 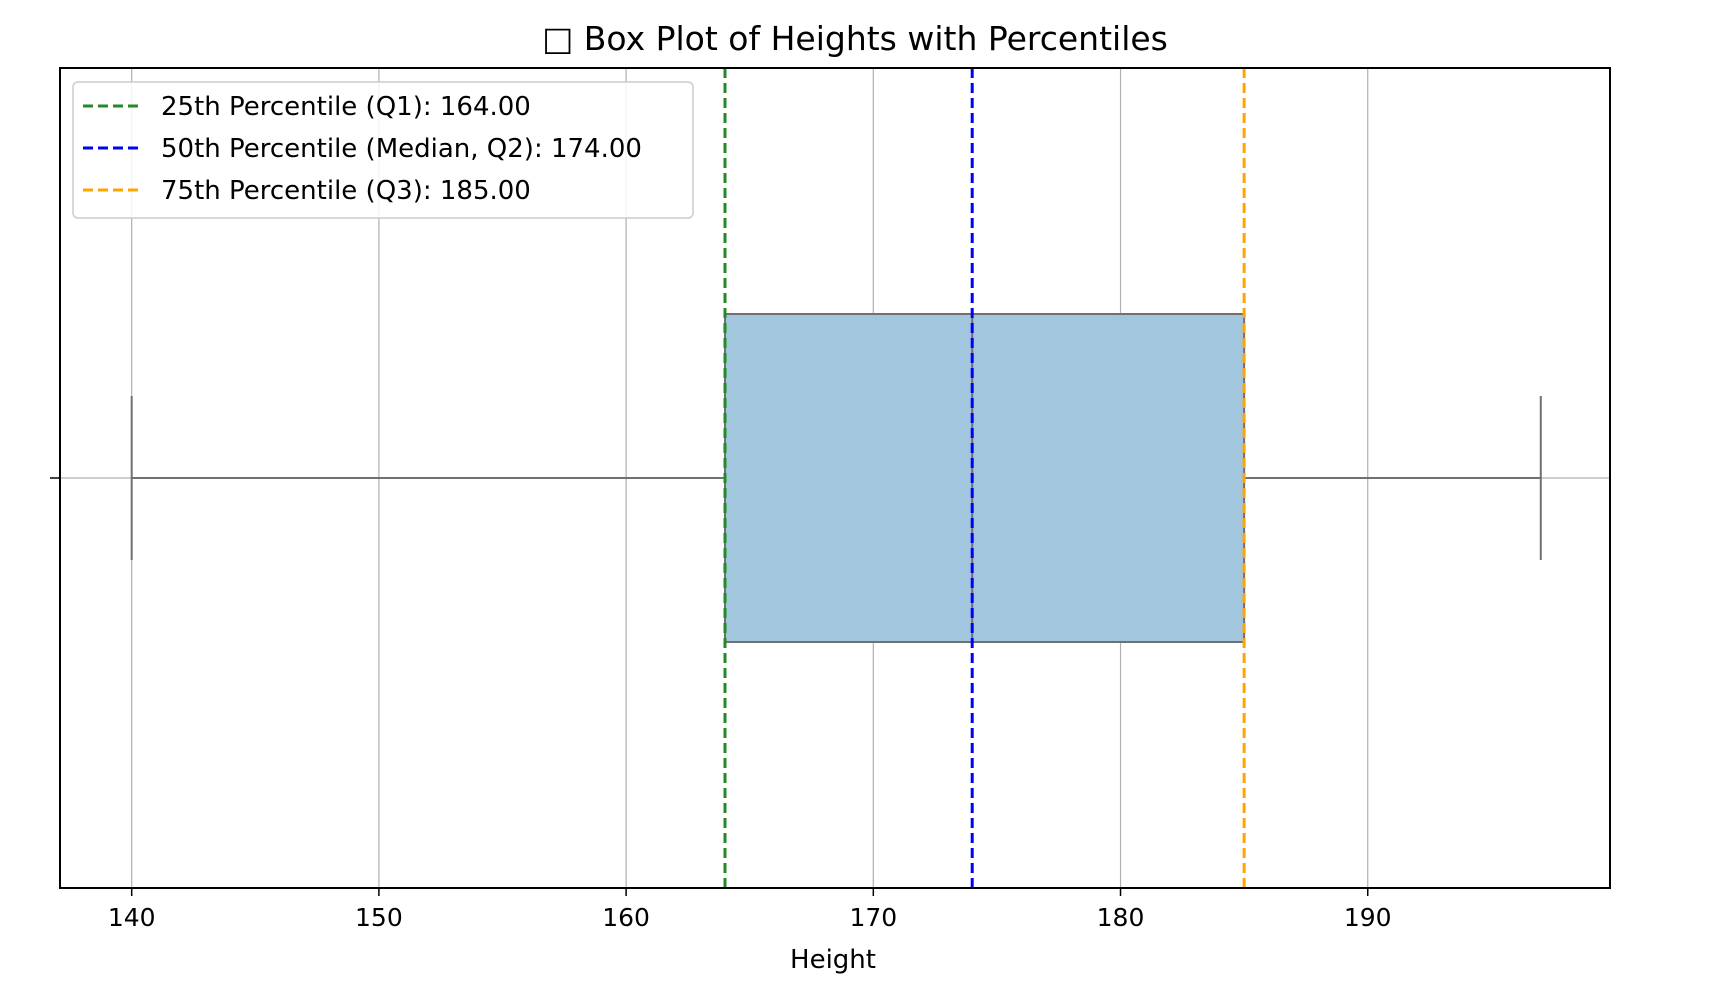 What do you see at coordinates (1121, 917) in the screenshot?
I see `x-tick-label: 180` at bounding box center [1121, 917].